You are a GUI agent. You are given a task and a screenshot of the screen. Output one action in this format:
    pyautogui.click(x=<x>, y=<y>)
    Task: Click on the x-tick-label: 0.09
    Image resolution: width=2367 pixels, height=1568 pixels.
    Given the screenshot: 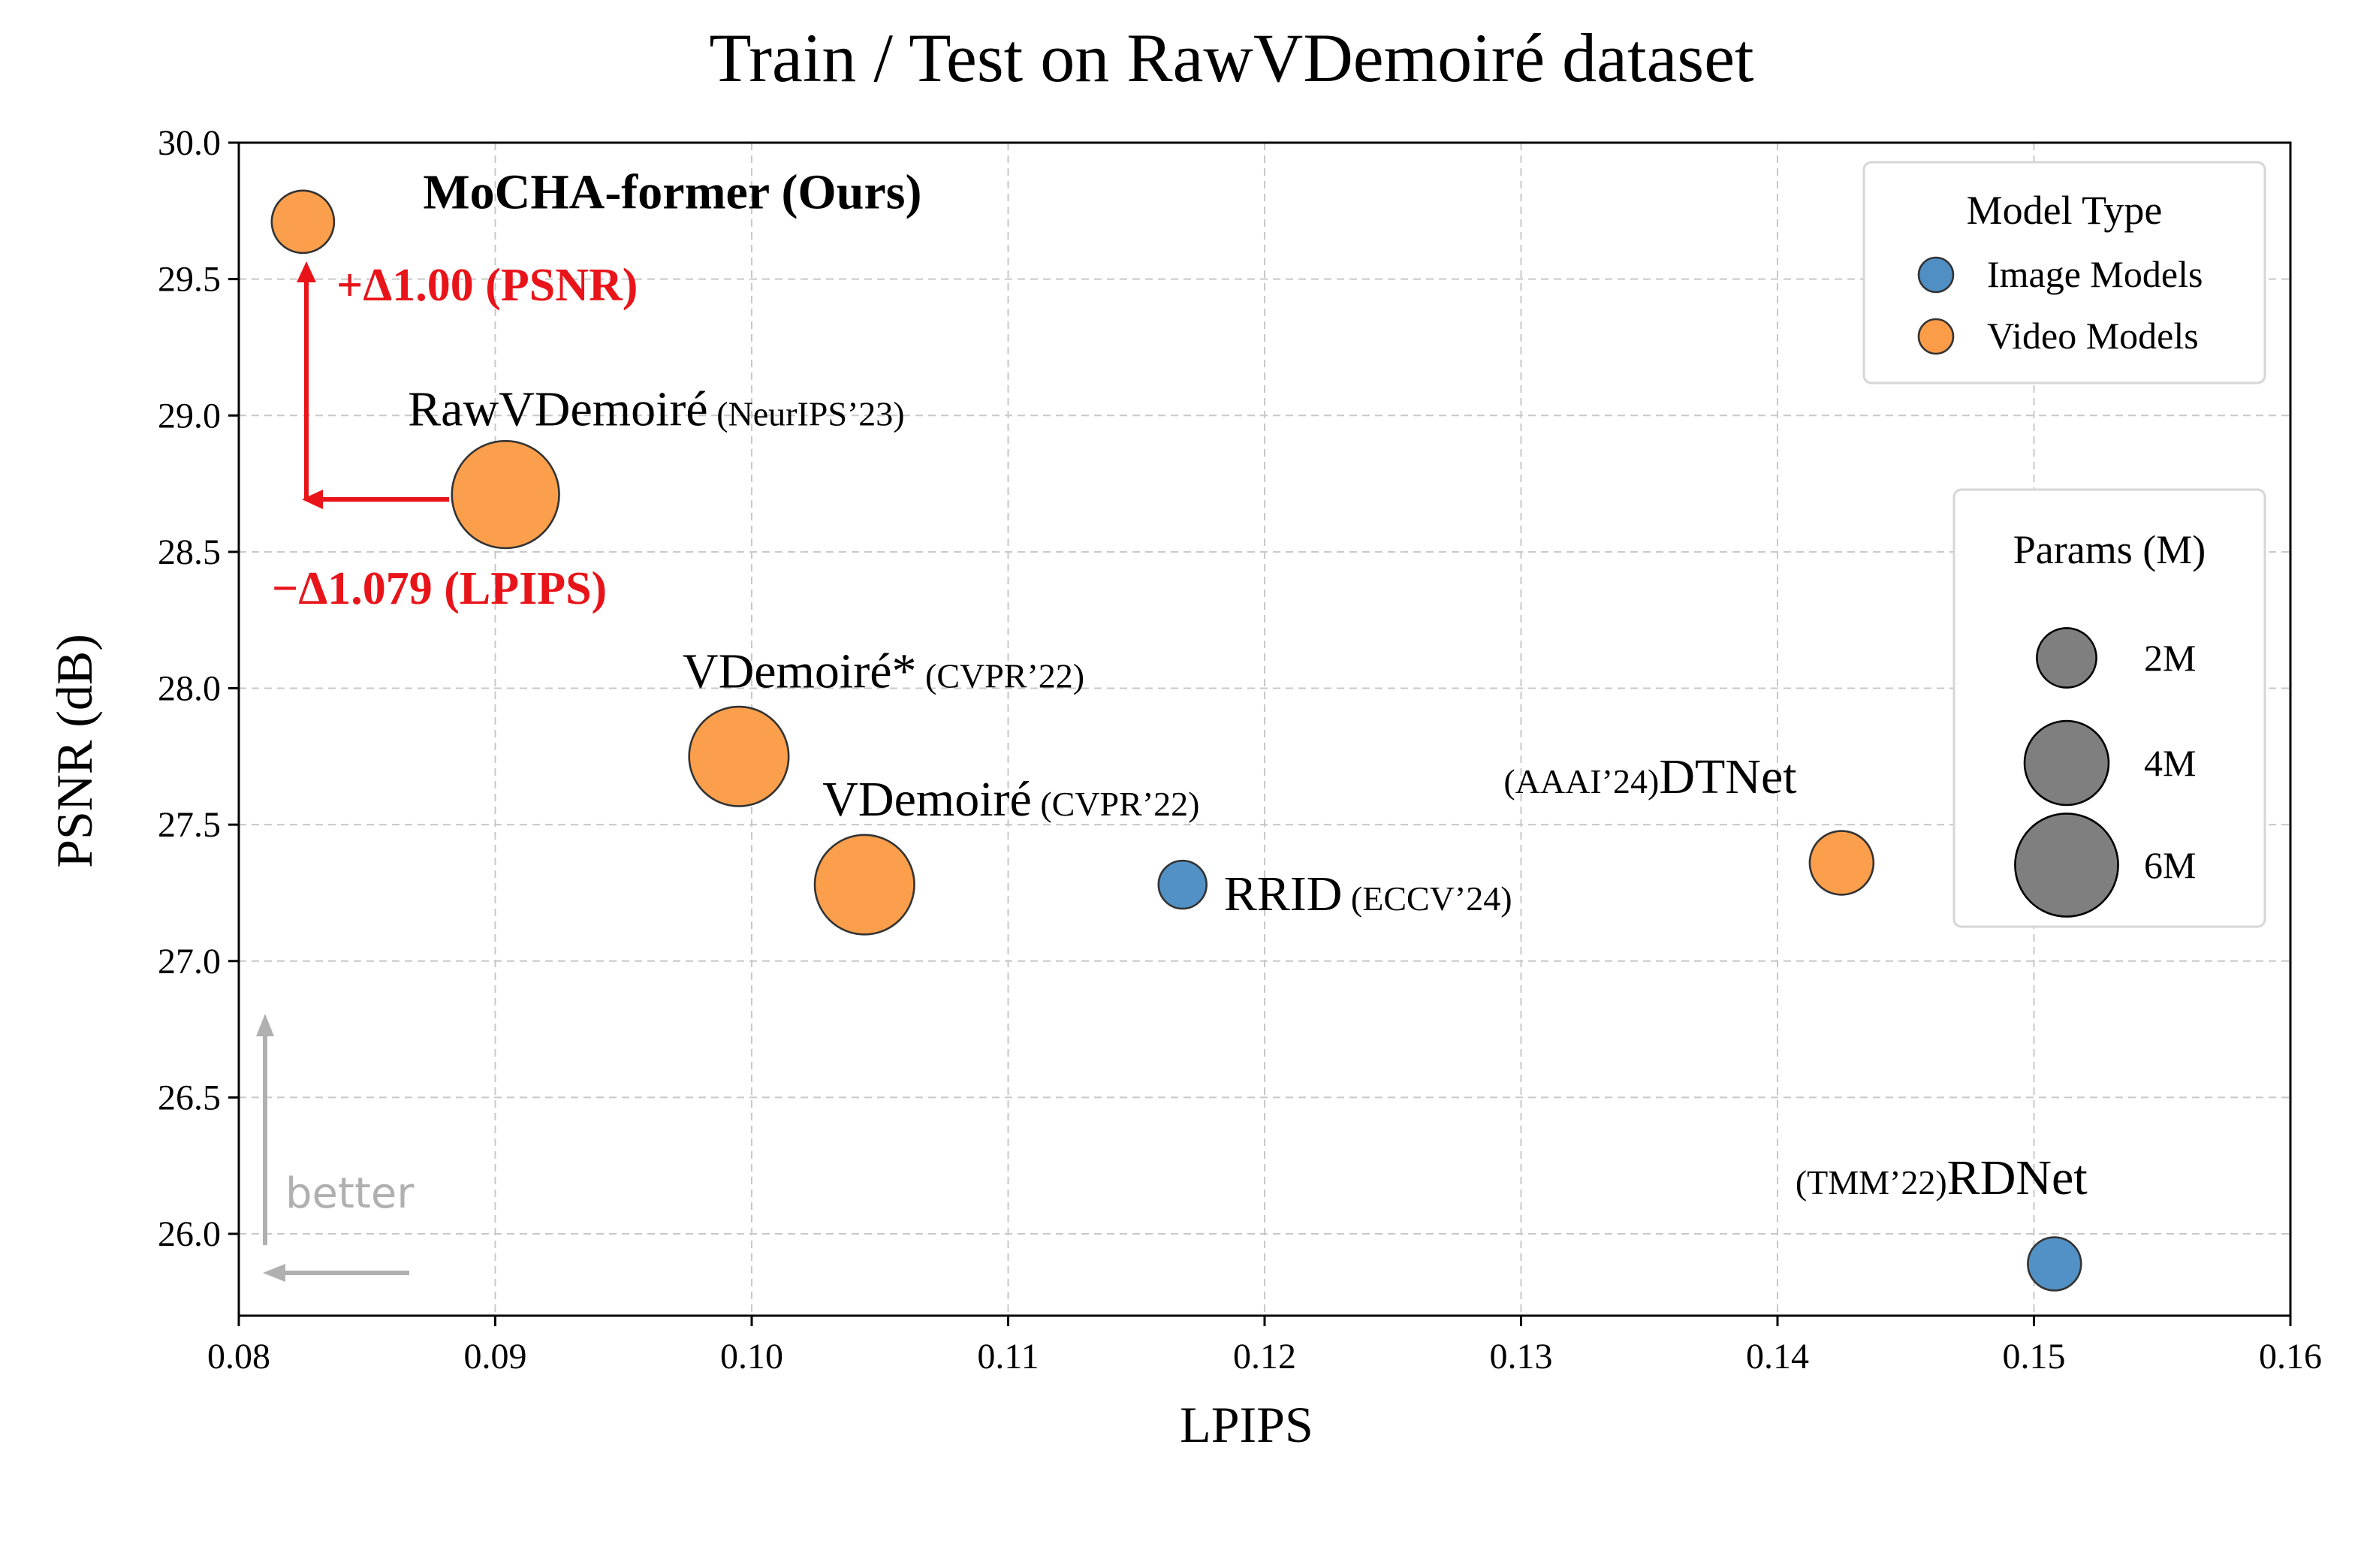 What is the action you would take?
    pyautogui.click(x=495, y=1357)
    